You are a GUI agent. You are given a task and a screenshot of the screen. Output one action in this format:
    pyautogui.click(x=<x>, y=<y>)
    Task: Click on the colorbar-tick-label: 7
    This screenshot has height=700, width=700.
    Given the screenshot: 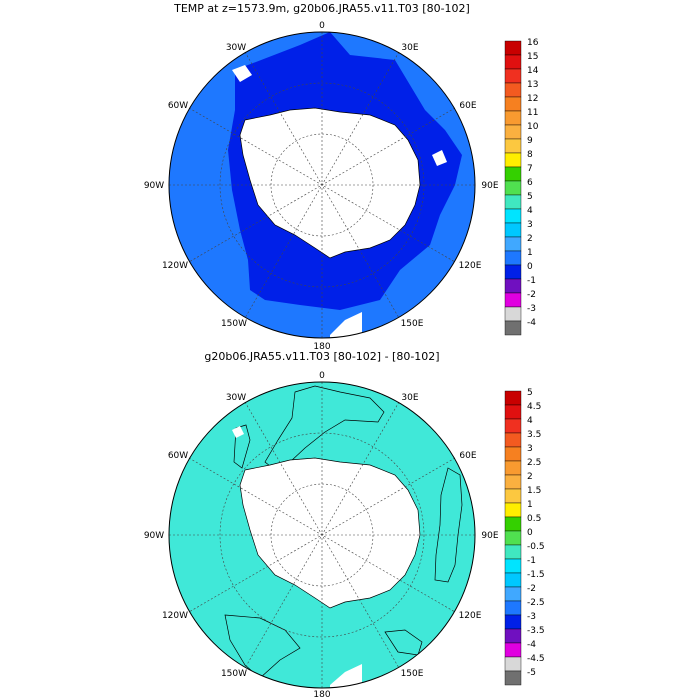 What is the action you would take?
    pyautogui.click(x=530, y=169)
    